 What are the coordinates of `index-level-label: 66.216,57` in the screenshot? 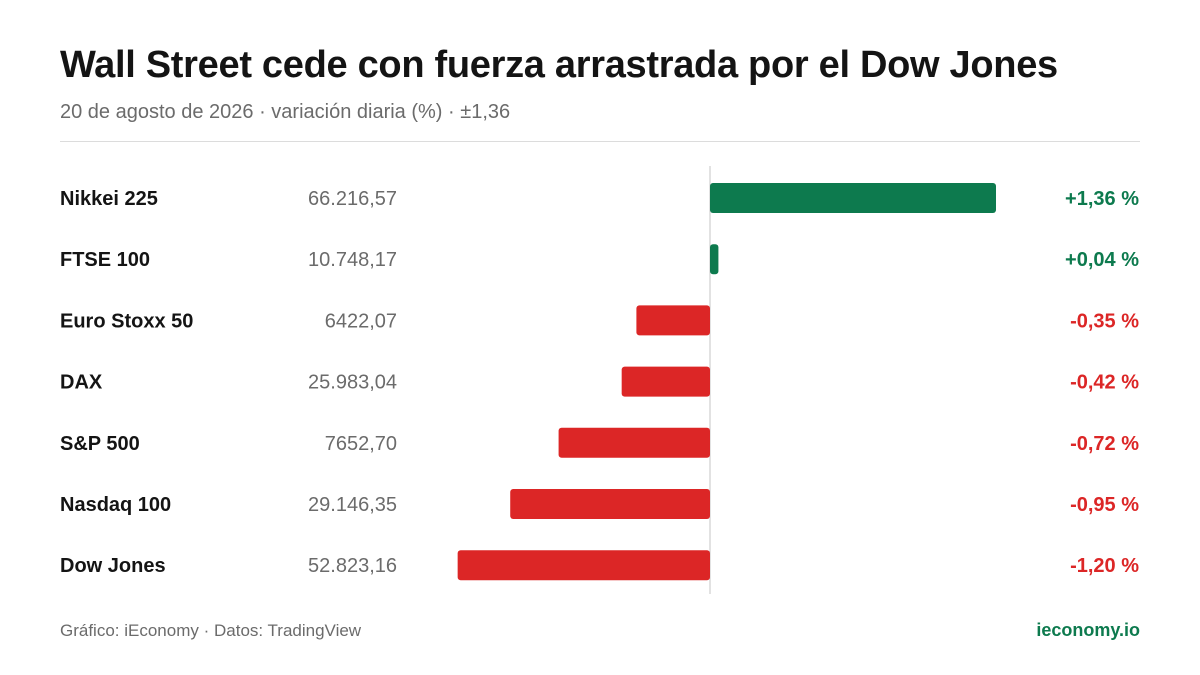 It's located at (352, 199).